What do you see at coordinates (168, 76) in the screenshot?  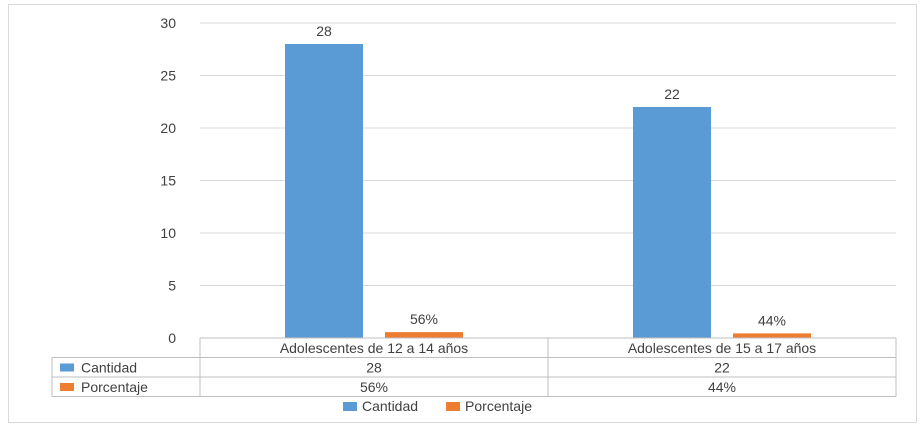 I see `y-tick-label: 25` at bounding box center [168, 76].